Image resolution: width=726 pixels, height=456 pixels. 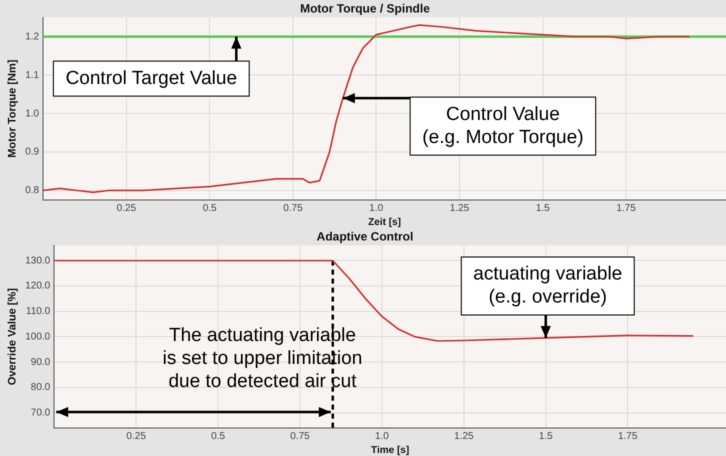 I want to click on y-tick-label: 90.0, so click(x=40, y=362).